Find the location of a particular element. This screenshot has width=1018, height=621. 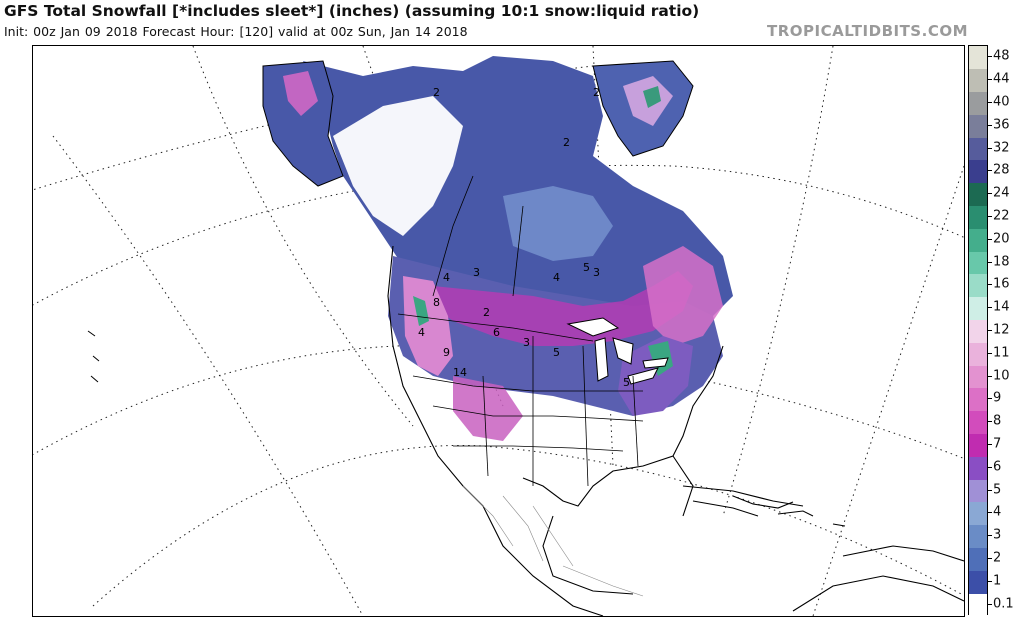

colorbar-label: 9 is located at coordinates (997, 398).